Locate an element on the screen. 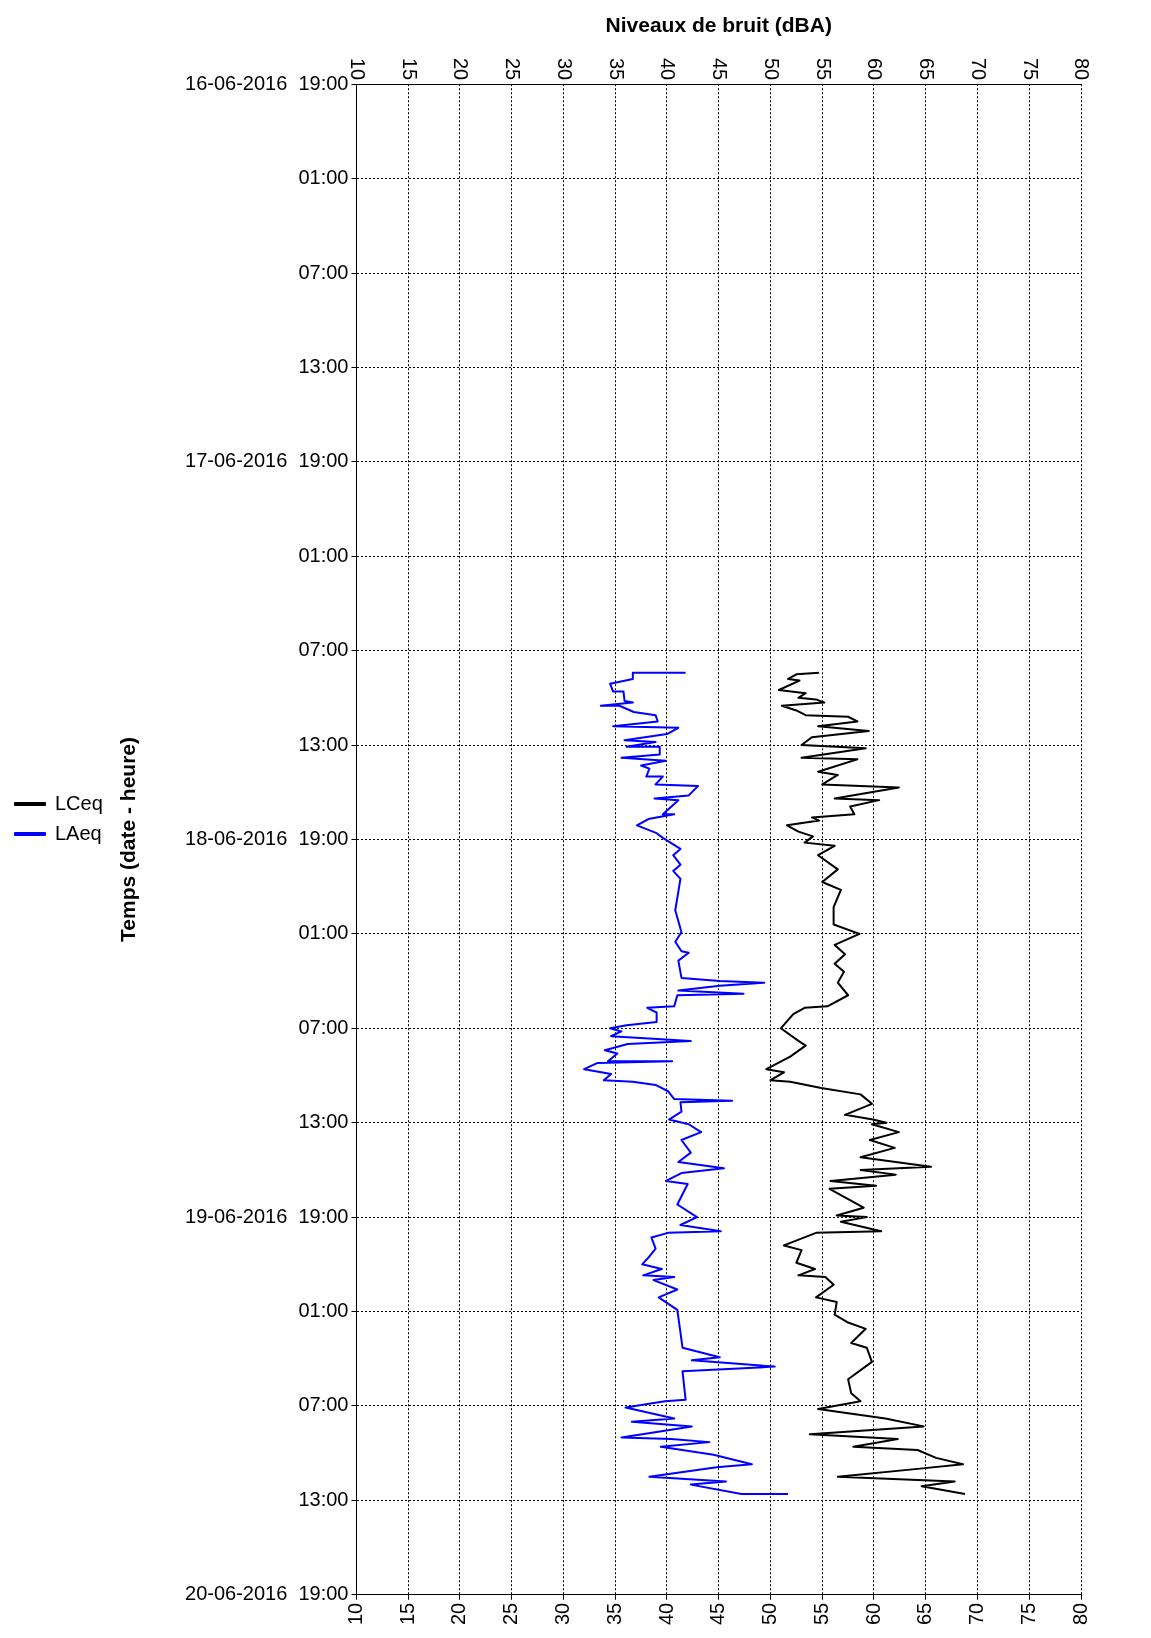 This screenshot has width=1151, height=1638. x-axis-title: Niveaux de bruit (dBA) is located at coordinates (718, 25).